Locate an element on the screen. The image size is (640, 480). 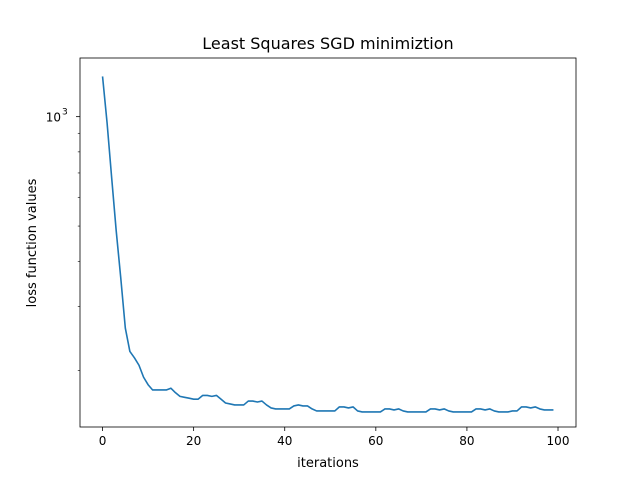
y-tick-label: 10 is located at coordinates (53, 118).